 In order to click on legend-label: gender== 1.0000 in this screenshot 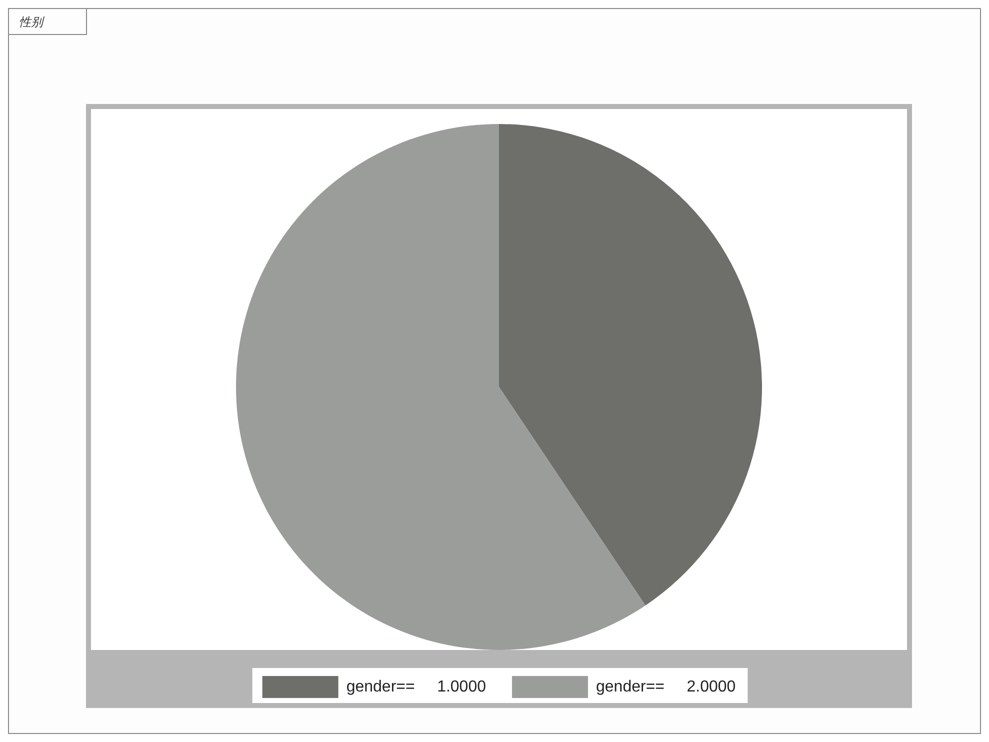, I will do `click(416, 687)`.